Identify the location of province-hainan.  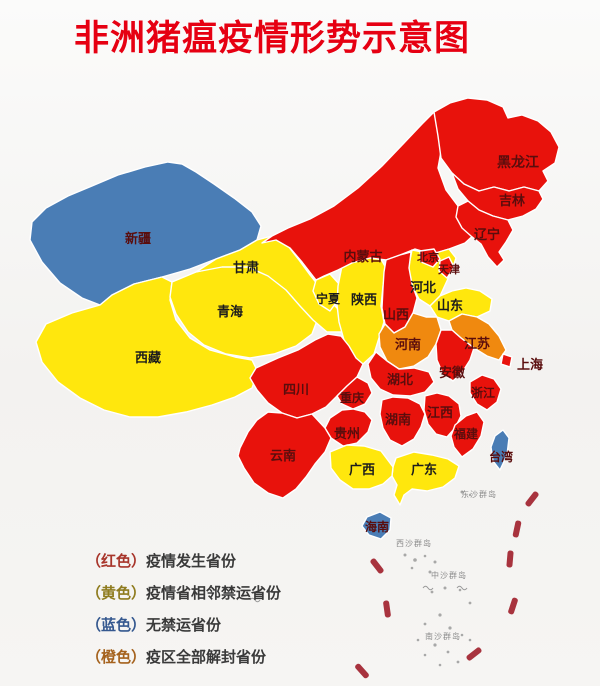
(376, 525).